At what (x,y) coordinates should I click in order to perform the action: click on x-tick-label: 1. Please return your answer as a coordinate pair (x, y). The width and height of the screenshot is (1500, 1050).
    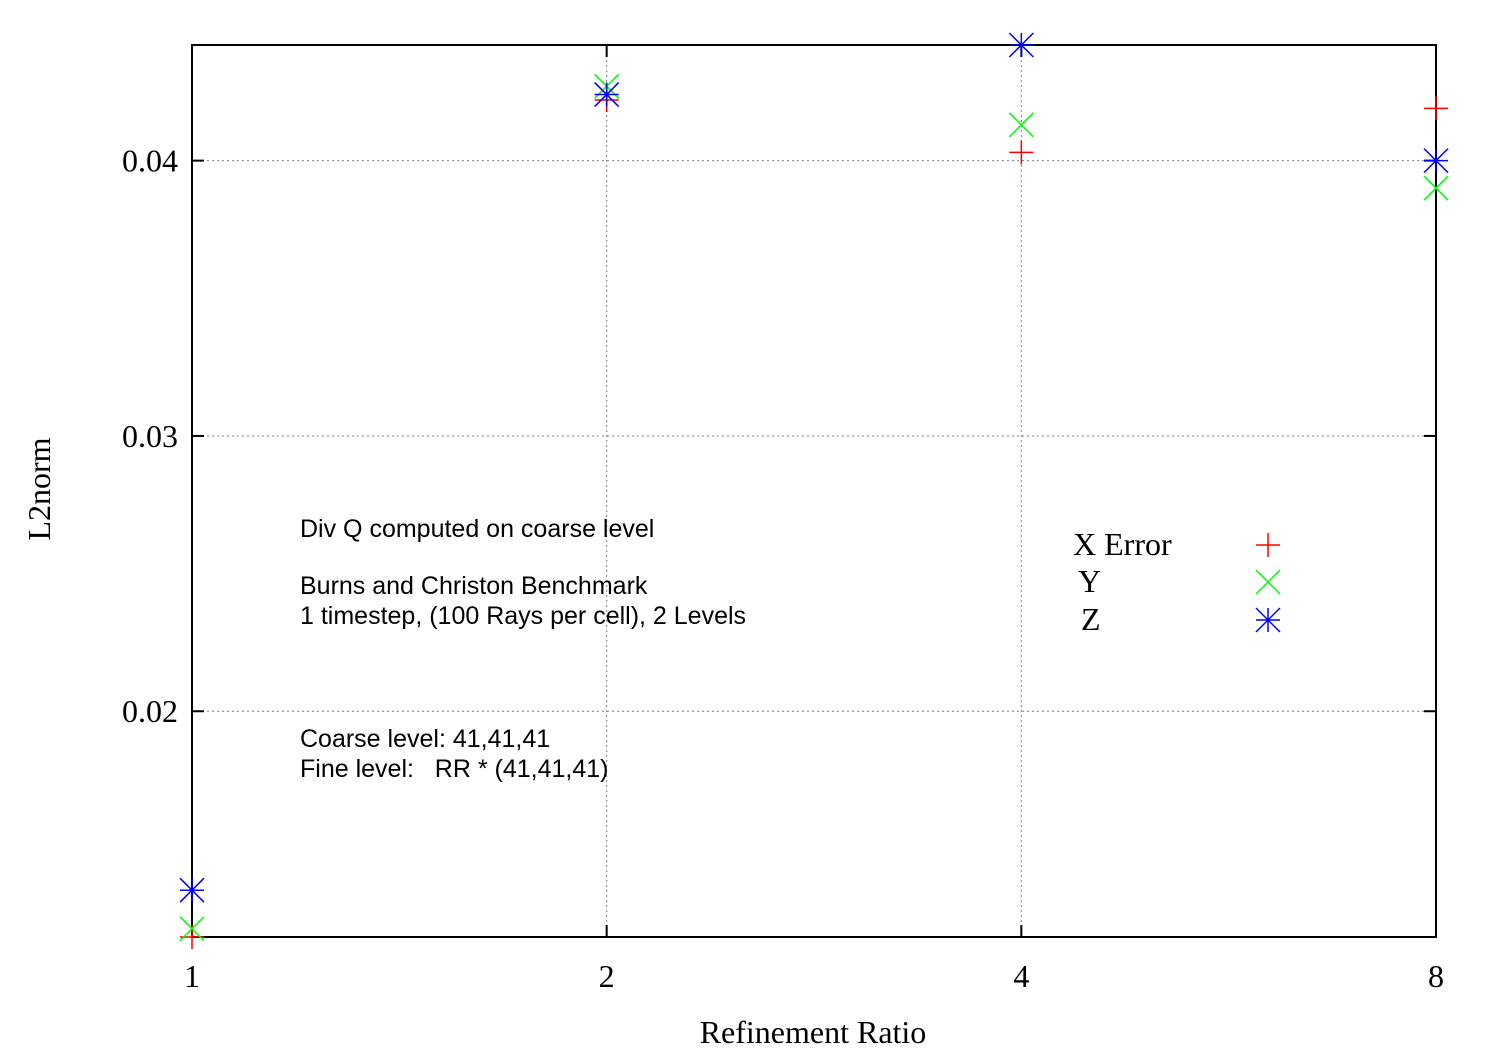
    Looking at the image, I should click on (192, 976).